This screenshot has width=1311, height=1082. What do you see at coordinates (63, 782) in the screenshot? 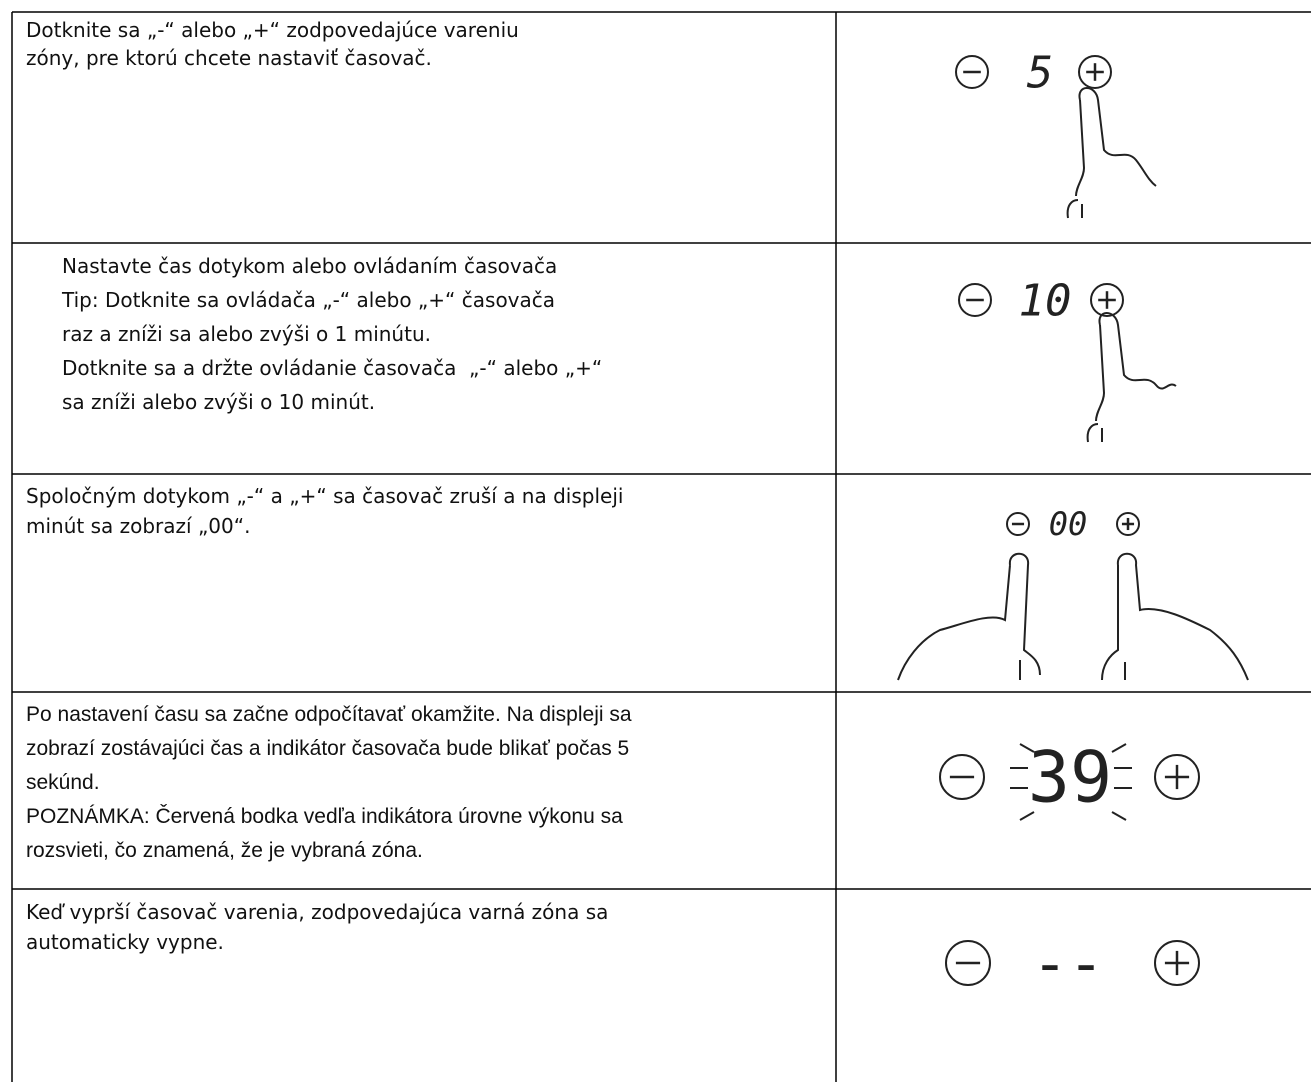
I see `instruction-line: sekúnd.` at bounding box center [63, 782].